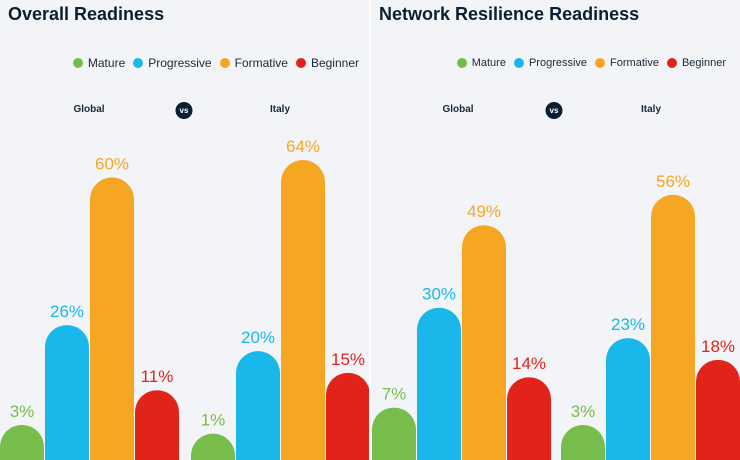 The height and width of the screenshot is (460, 740). I want to click on chart-title: Overall Readiness, so click(86, 14).